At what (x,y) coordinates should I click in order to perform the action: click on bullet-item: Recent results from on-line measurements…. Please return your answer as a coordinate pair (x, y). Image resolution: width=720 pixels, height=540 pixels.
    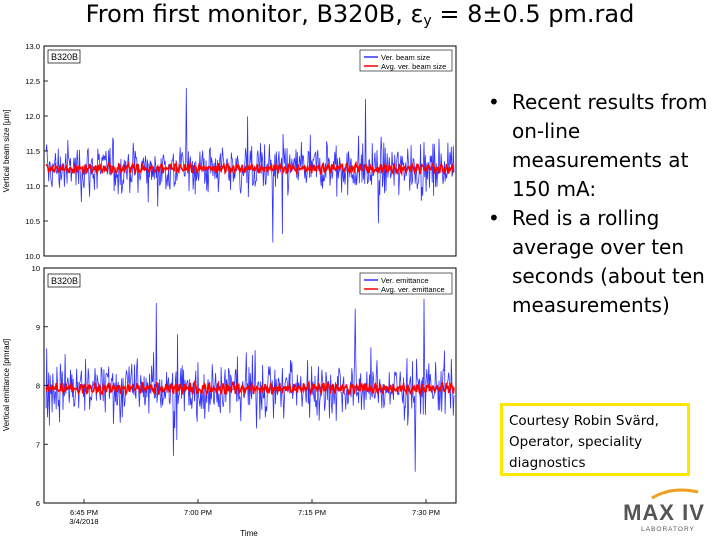
    Looking at the image, I should click on (598, 146).